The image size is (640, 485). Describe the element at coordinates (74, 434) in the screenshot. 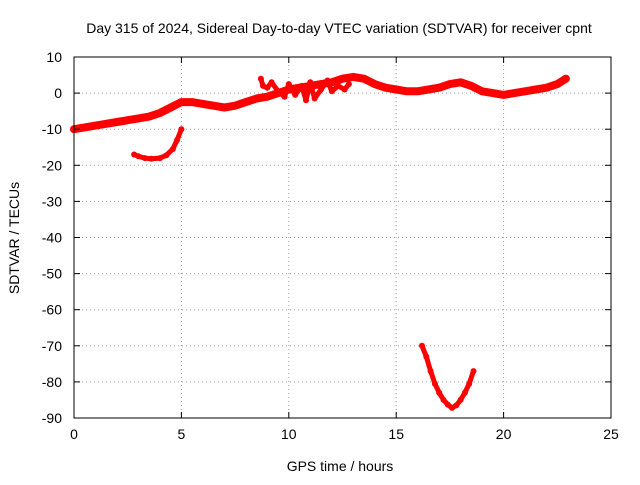

I see `x-tick-label: 0` at that location.